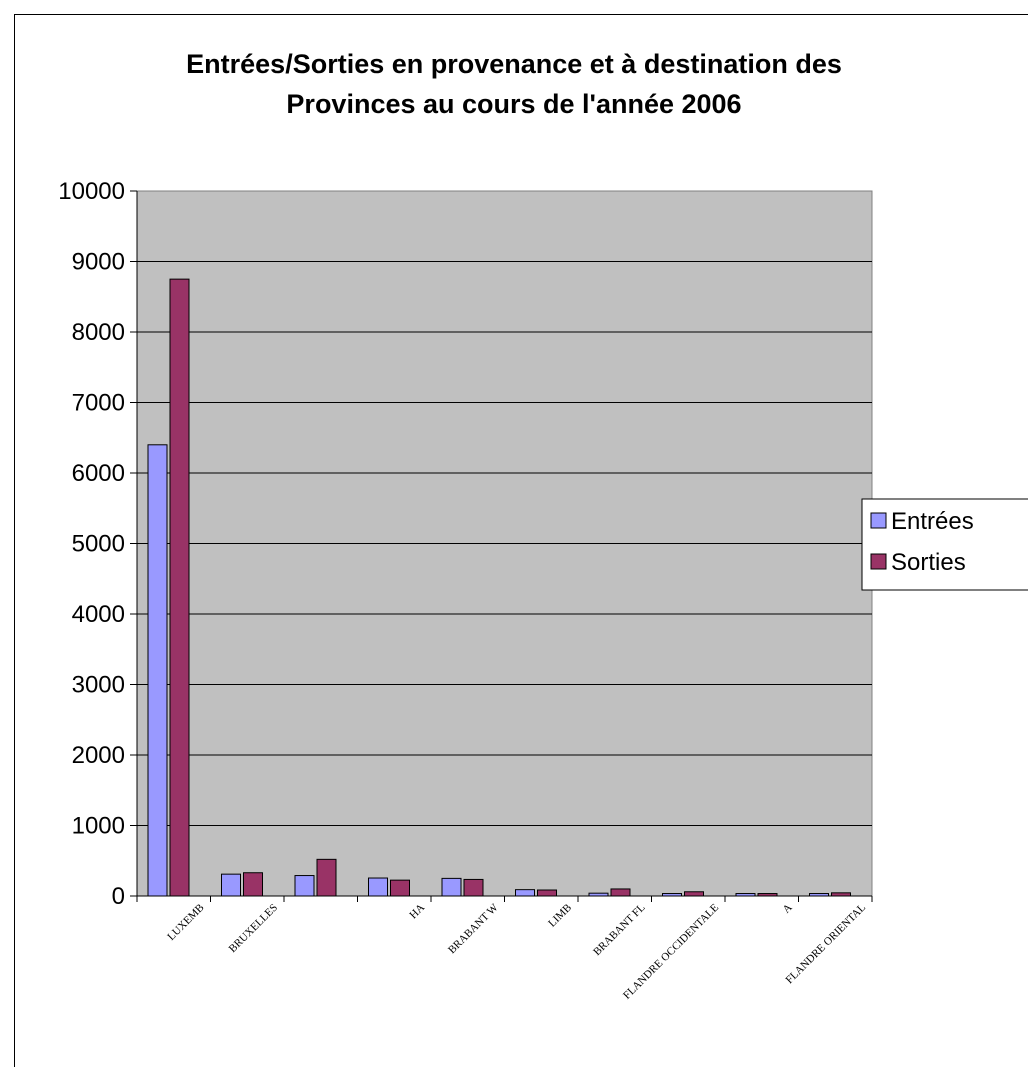  I want to click on y-tick-label: 5000, so click(98, 544).